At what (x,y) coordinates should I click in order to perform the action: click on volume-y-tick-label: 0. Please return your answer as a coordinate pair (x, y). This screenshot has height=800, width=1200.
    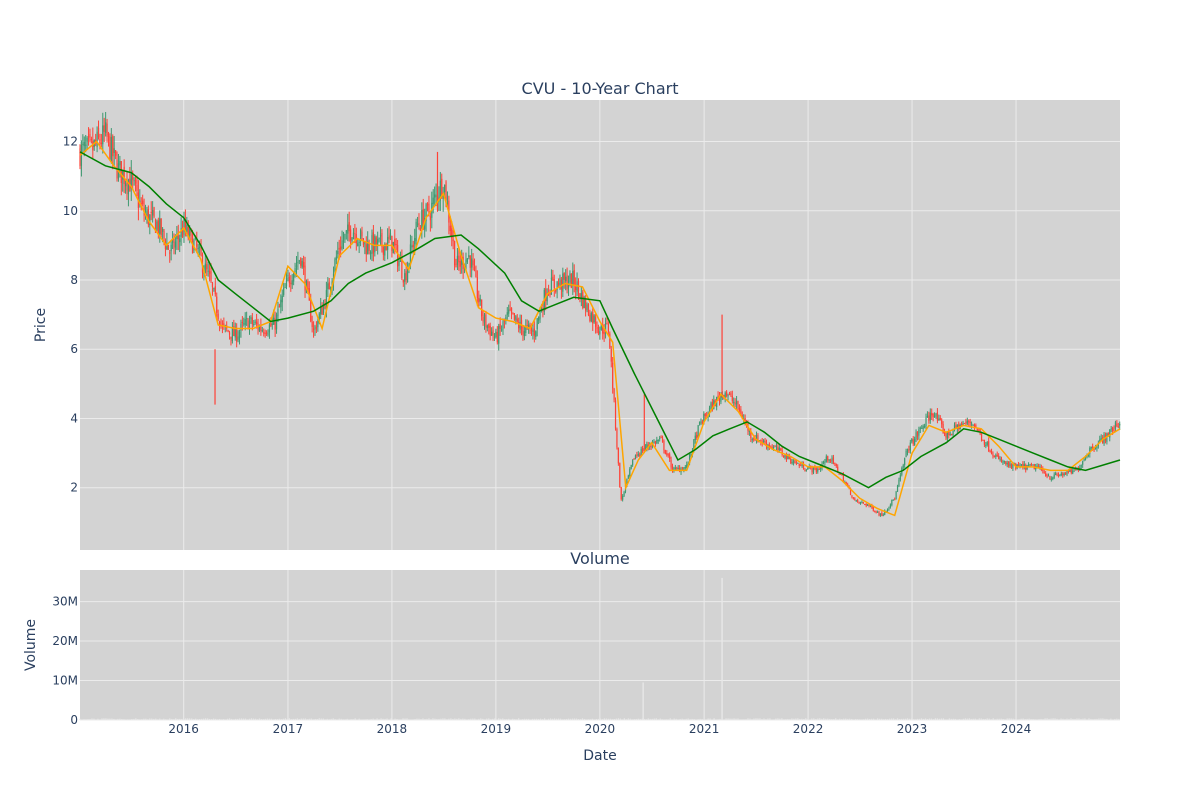
    Looking at the image, I should click on (74, 720).